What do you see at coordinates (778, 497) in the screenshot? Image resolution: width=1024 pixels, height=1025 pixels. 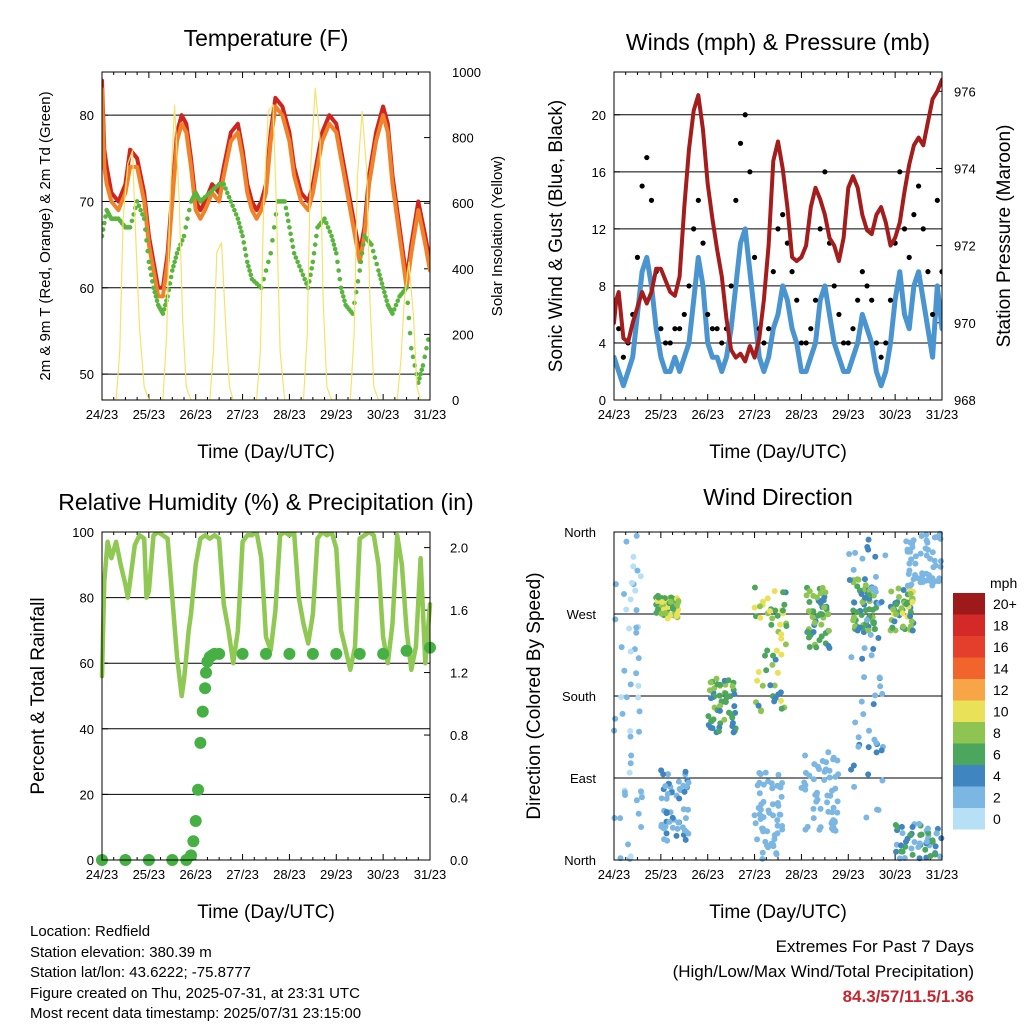 I see `chart-title: Wind Direction` at bounding box center [778, 497].